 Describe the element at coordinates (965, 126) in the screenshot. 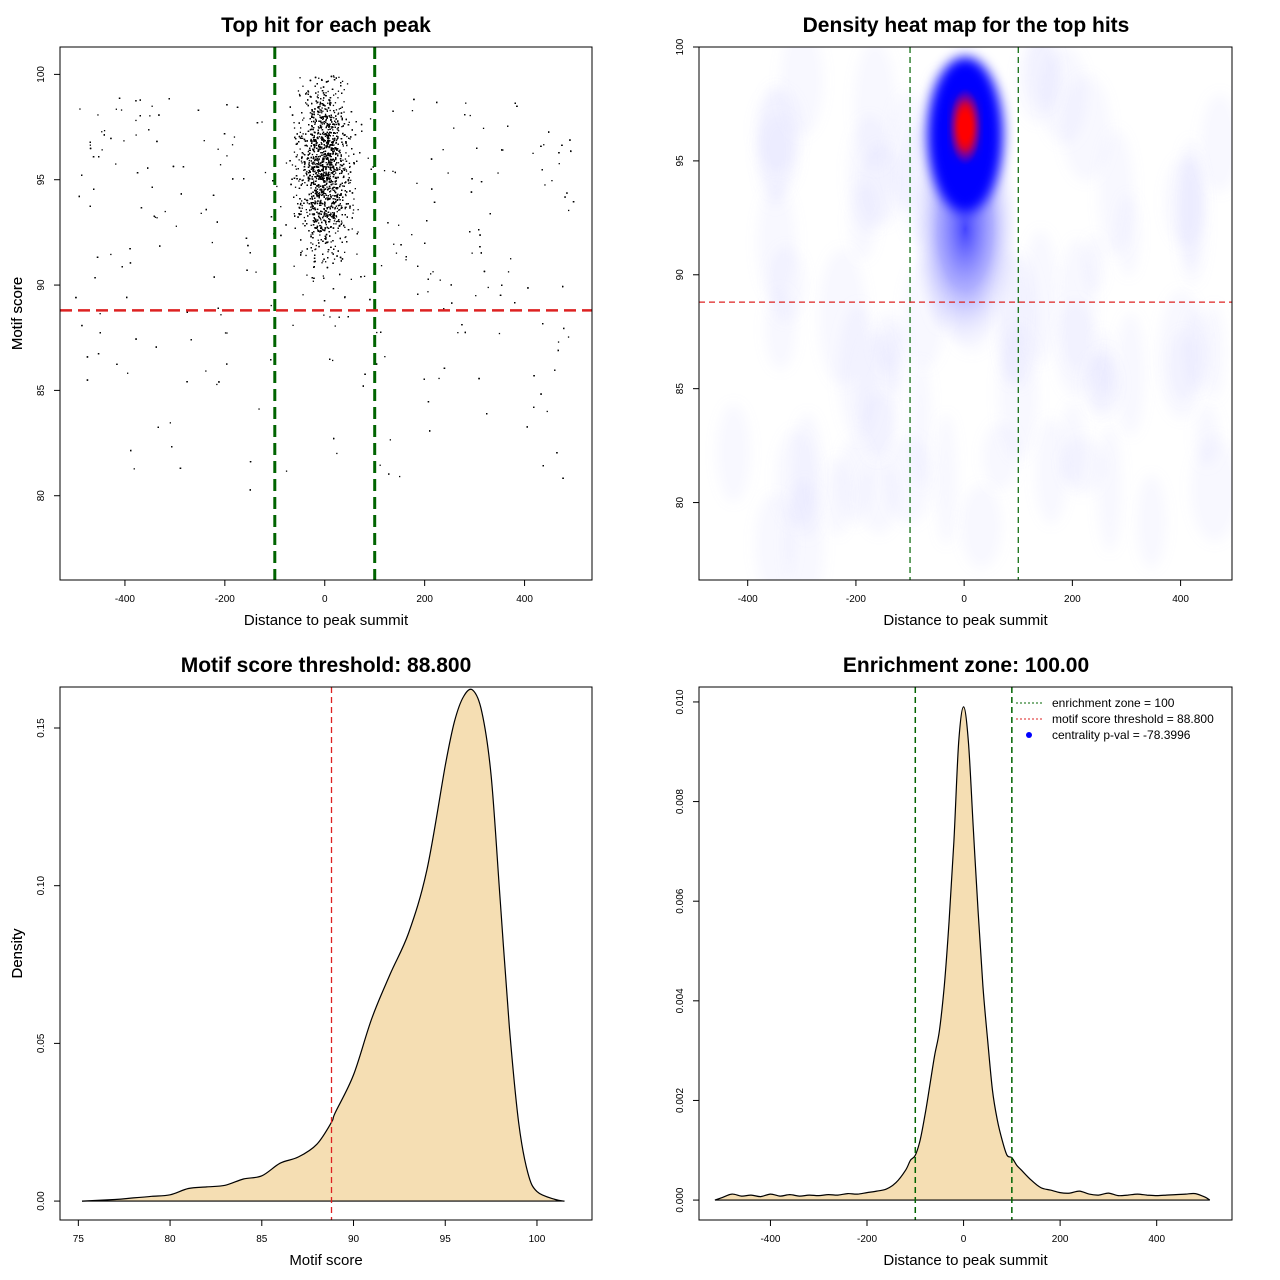

I see `density-peak` at that location.